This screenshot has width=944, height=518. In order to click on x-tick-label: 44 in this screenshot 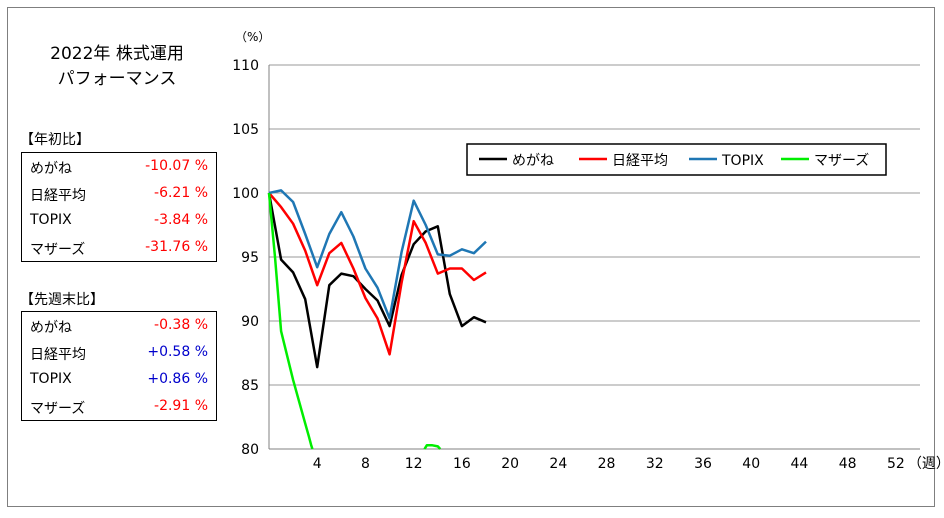, I will do `click(800, 464)`.